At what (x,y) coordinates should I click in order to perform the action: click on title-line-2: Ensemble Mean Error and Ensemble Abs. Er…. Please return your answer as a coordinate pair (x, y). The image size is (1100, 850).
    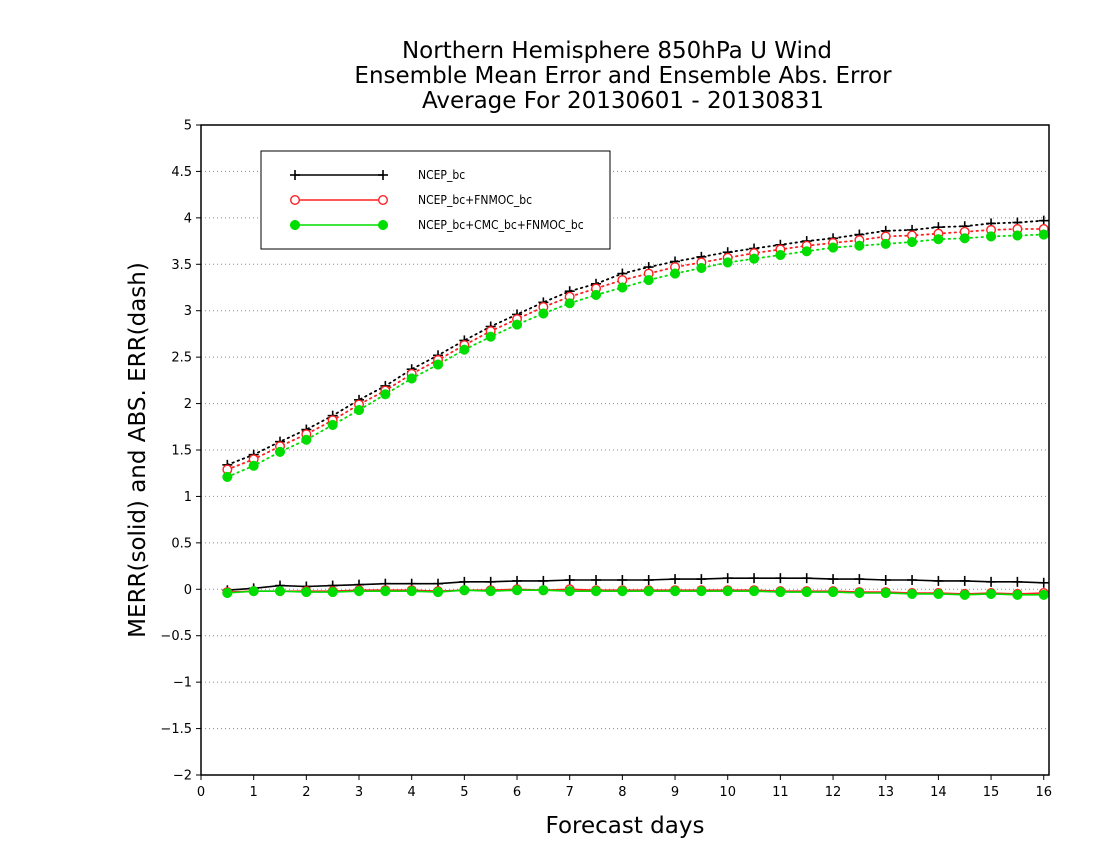
    Looking at the image, I should click on (623, 76).